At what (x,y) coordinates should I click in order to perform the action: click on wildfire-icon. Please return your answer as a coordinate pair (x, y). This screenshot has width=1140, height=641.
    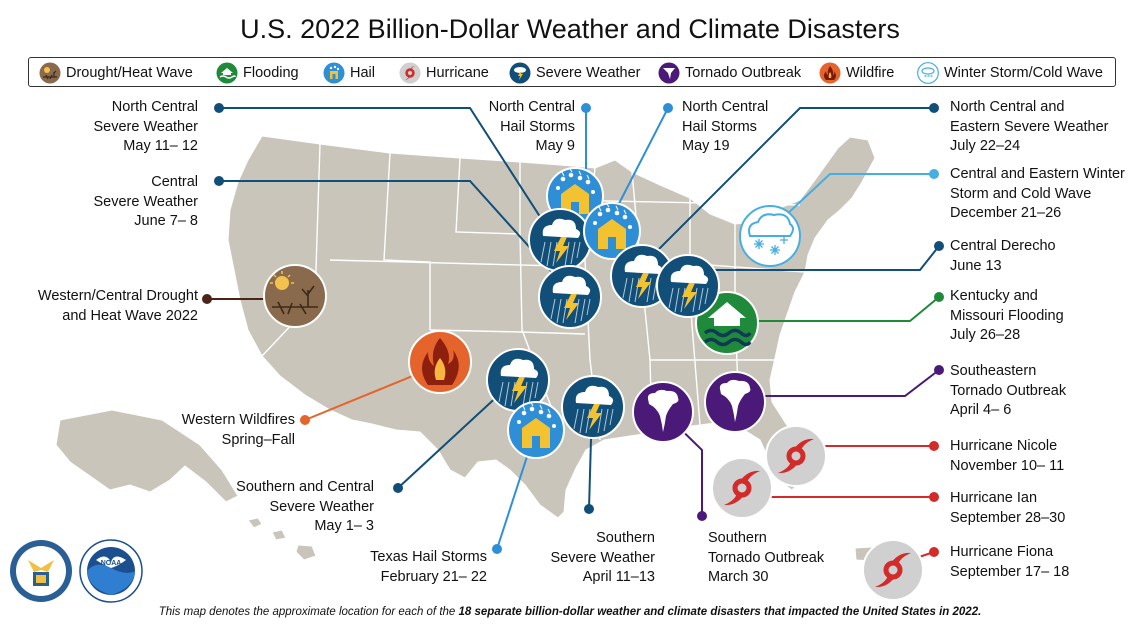
    Looking at the image, I should click on (830, 73).